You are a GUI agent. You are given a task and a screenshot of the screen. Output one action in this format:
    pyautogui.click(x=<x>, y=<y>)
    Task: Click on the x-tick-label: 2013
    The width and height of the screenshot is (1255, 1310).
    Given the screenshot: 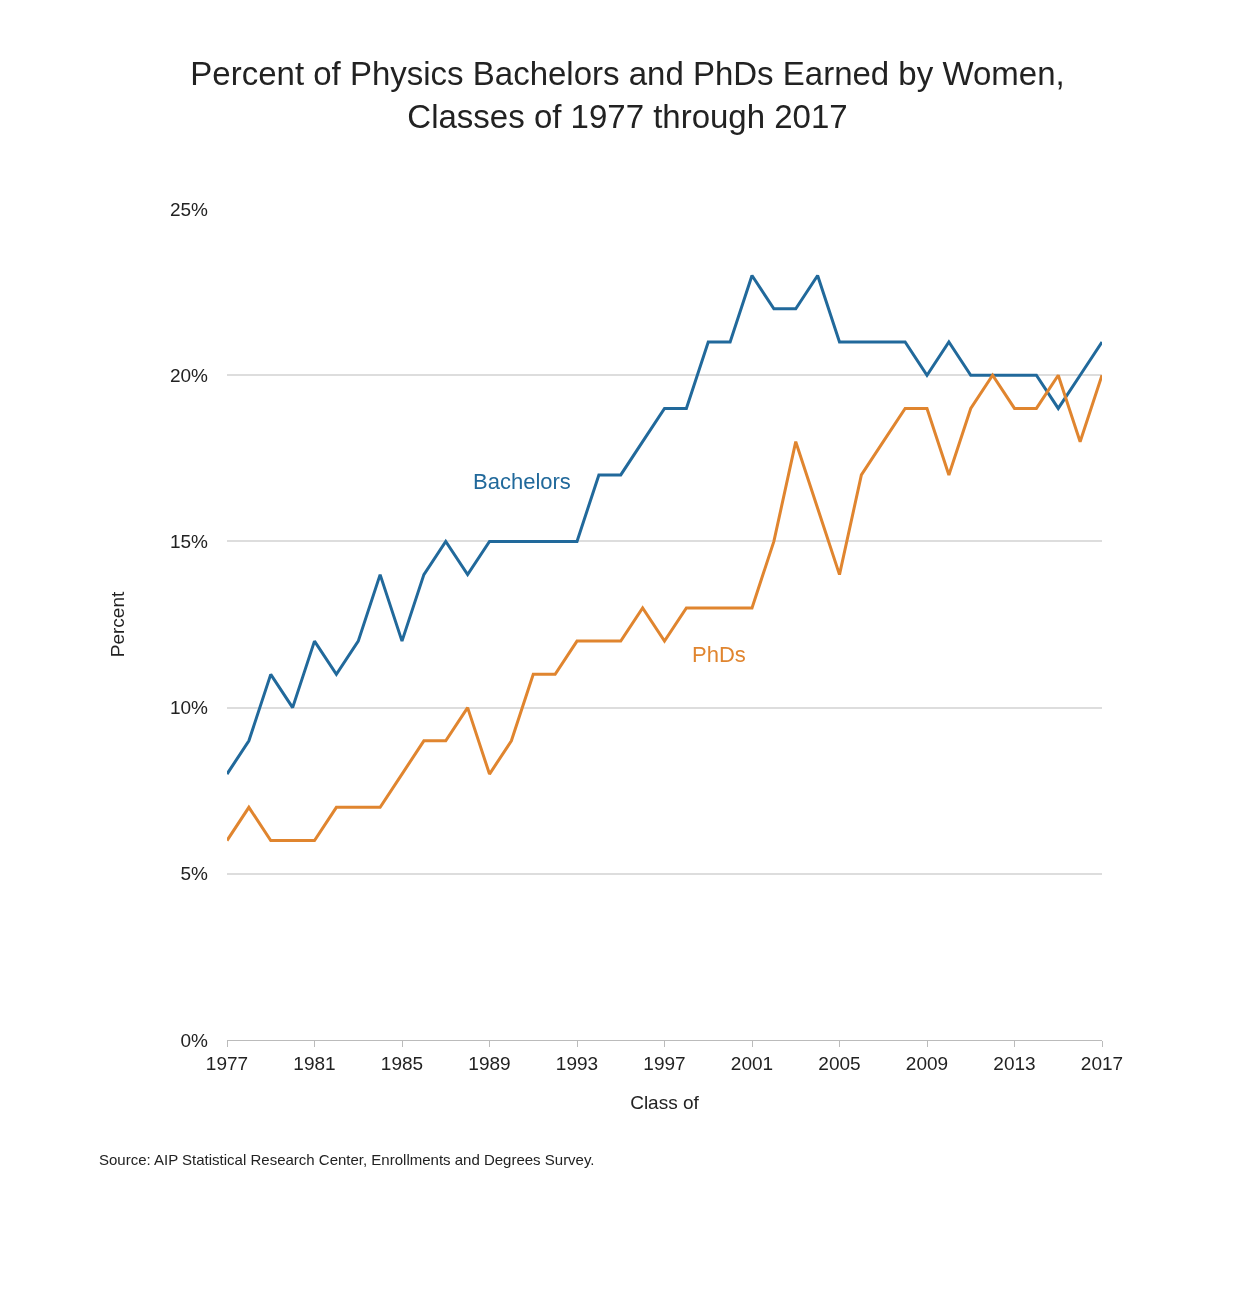 What is the action you would take?
    pyautogui.click(x=1014, y=1063)
    